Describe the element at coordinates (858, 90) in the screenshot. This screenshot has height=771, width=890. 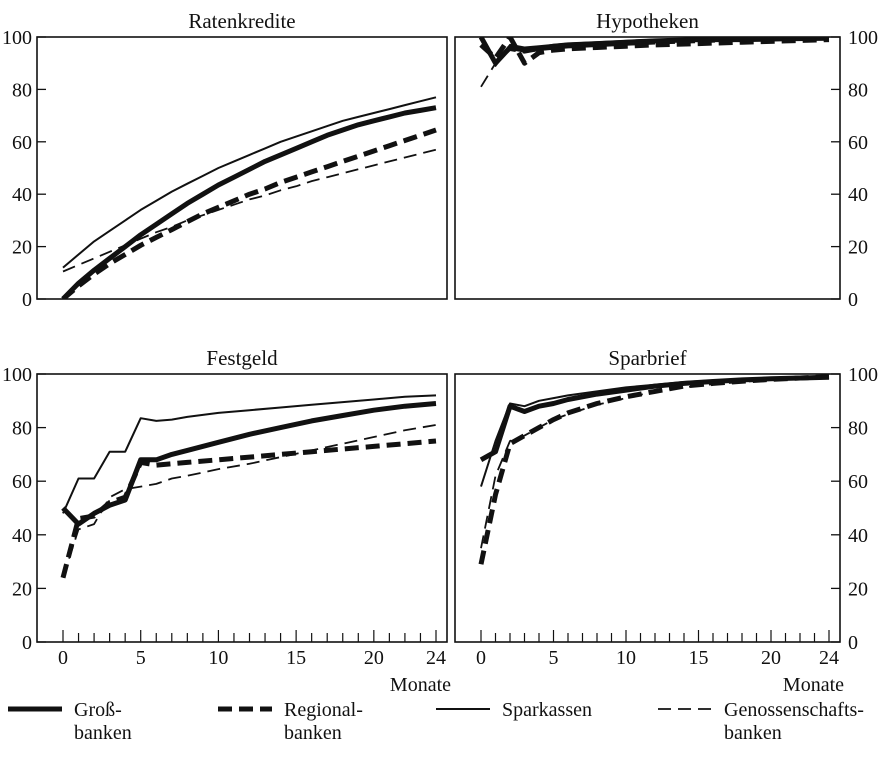
I see `ytick-label-hypotheken-80: 80` at that location.